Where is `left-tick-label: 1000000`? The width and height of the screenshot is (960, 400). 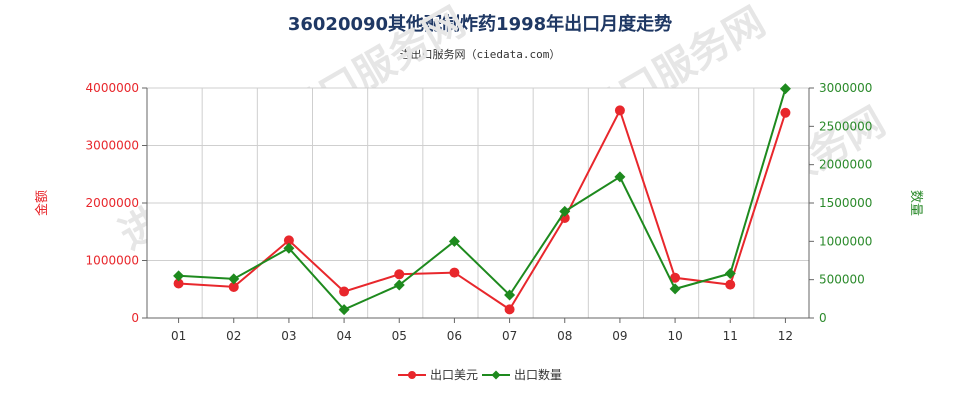 left-tick-label: 1000000 is located at coordinates (112, 261).